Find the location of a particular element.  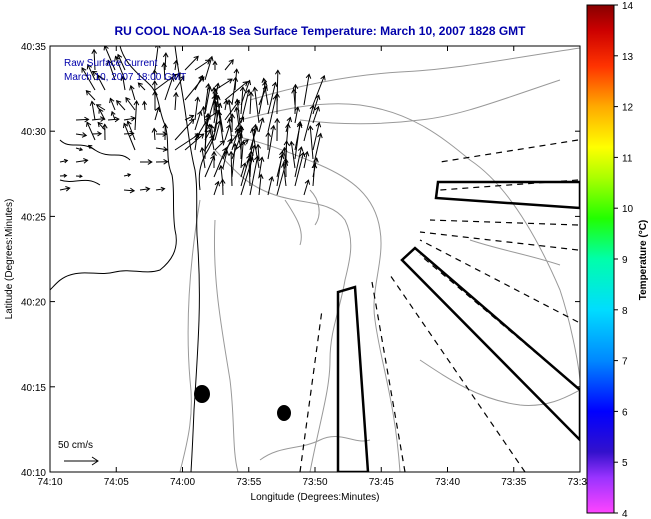

legend-line-2: March 10, 2007 18:00 GMT is located at coordinates (125, 77).